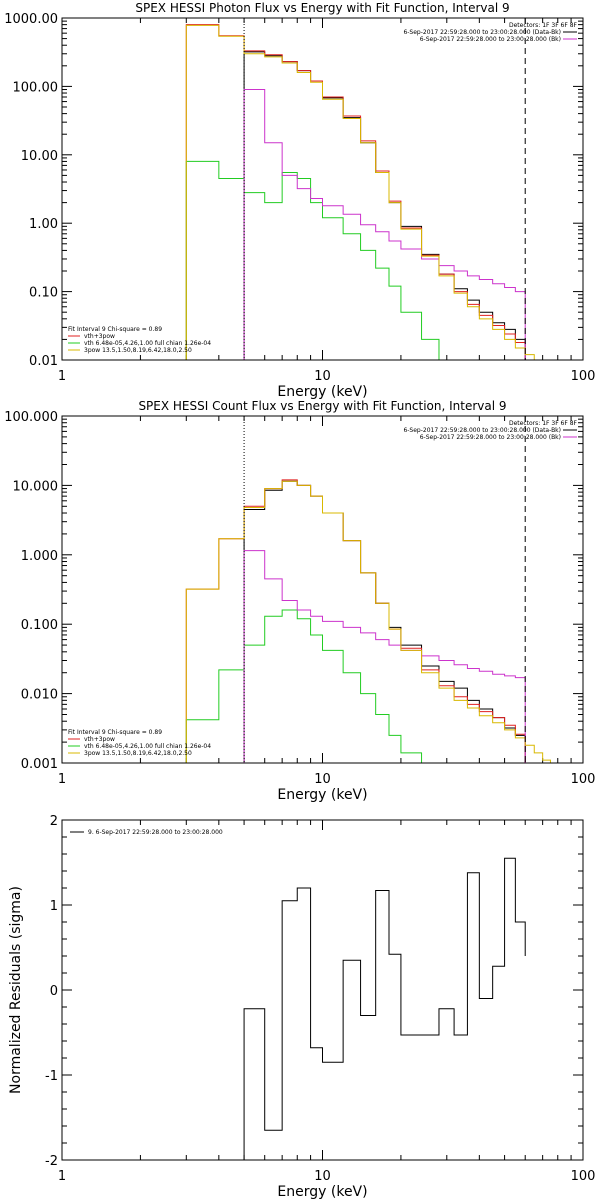 The image size is (600, 1200). What do you see at coordinates (39, 156) in the screenshot?
I see `y-tick-label: 10.00` at bounding box center [39, 156].